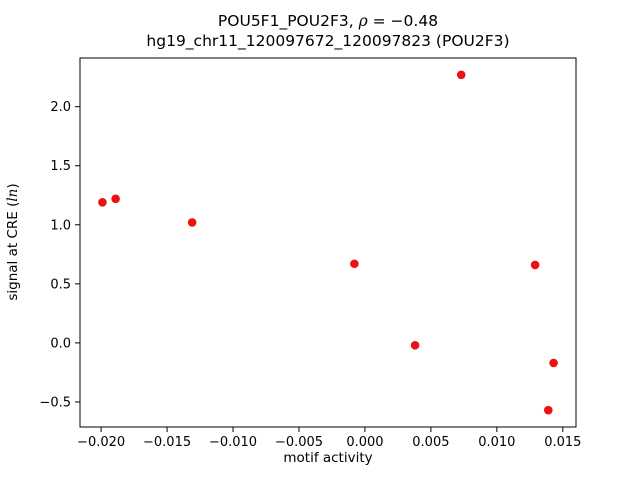 This screenshot has width=640, height=480. What do you see at coordinates (60, 107) in the screenshot?
I see `y-tick-label: 2.0` at bounding box center [60, 107].